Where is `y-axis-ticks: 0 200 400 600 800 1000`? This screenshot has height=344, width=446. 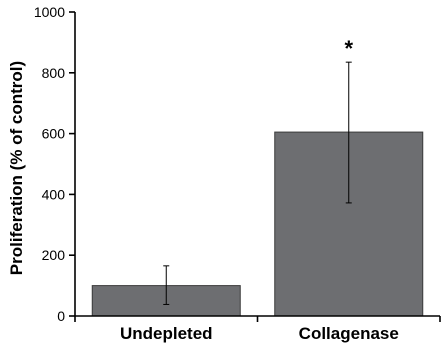 y-axis-ticks: 0 200 400 600 800 1000 is located at coordinates (54, 164).